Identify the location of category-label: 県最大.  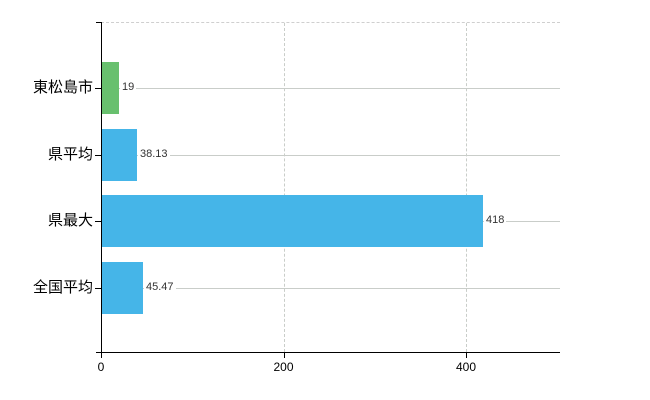
(70, 220).